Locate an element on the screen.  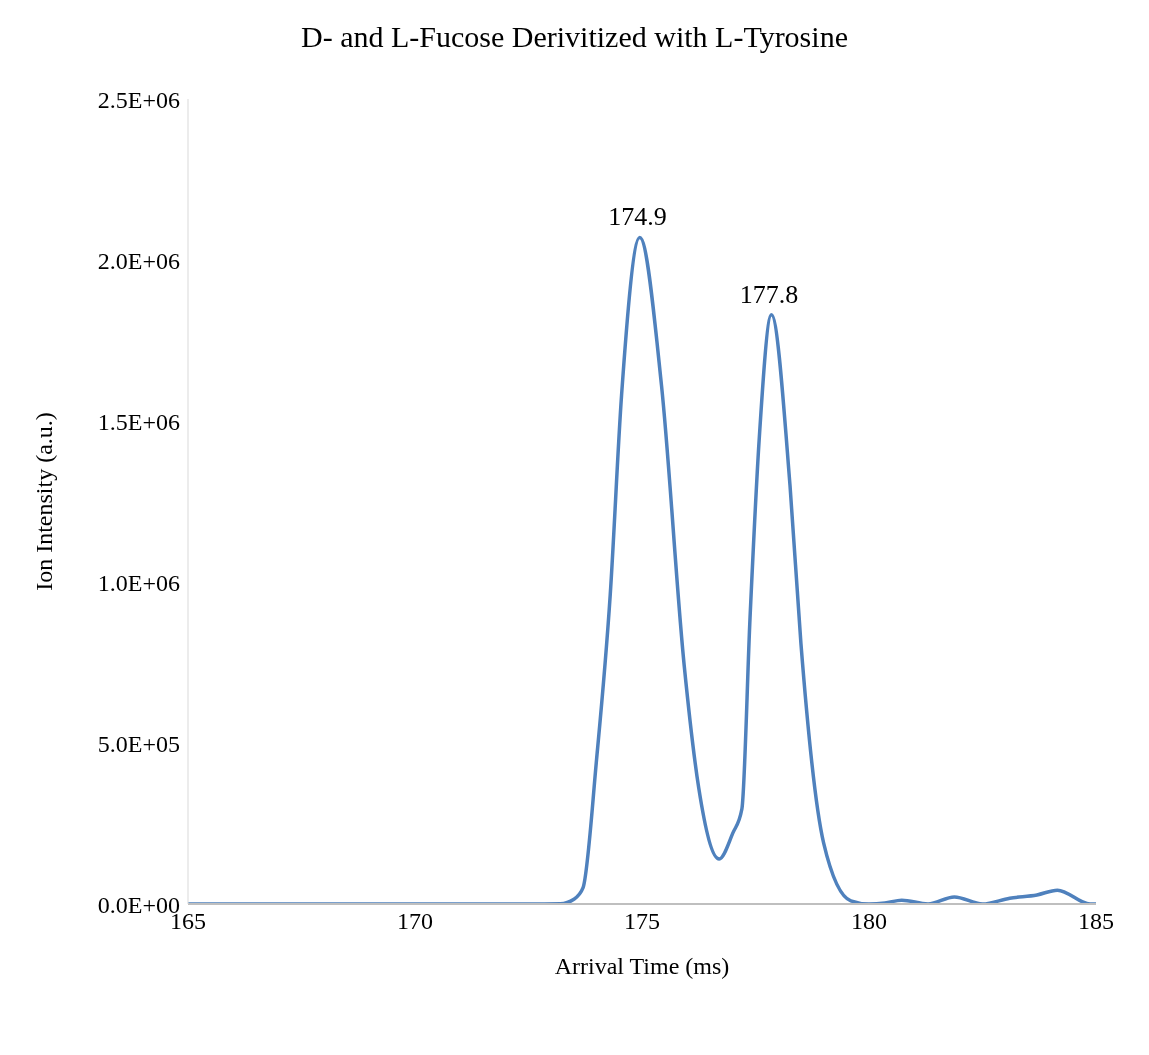
annotation: 174.9 is located at coordinates (637, 217).